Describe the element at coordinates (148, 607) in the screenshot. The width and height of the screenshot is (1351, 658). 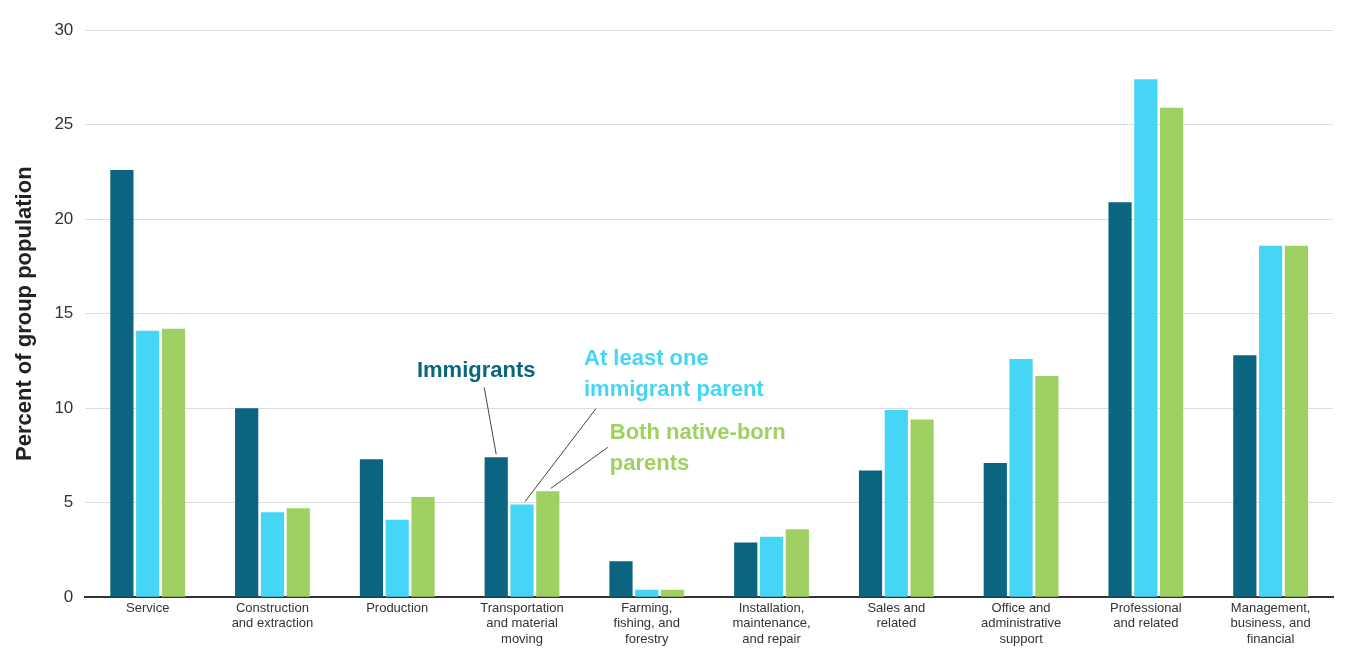
I see `x-tick-label: Service` at that location.